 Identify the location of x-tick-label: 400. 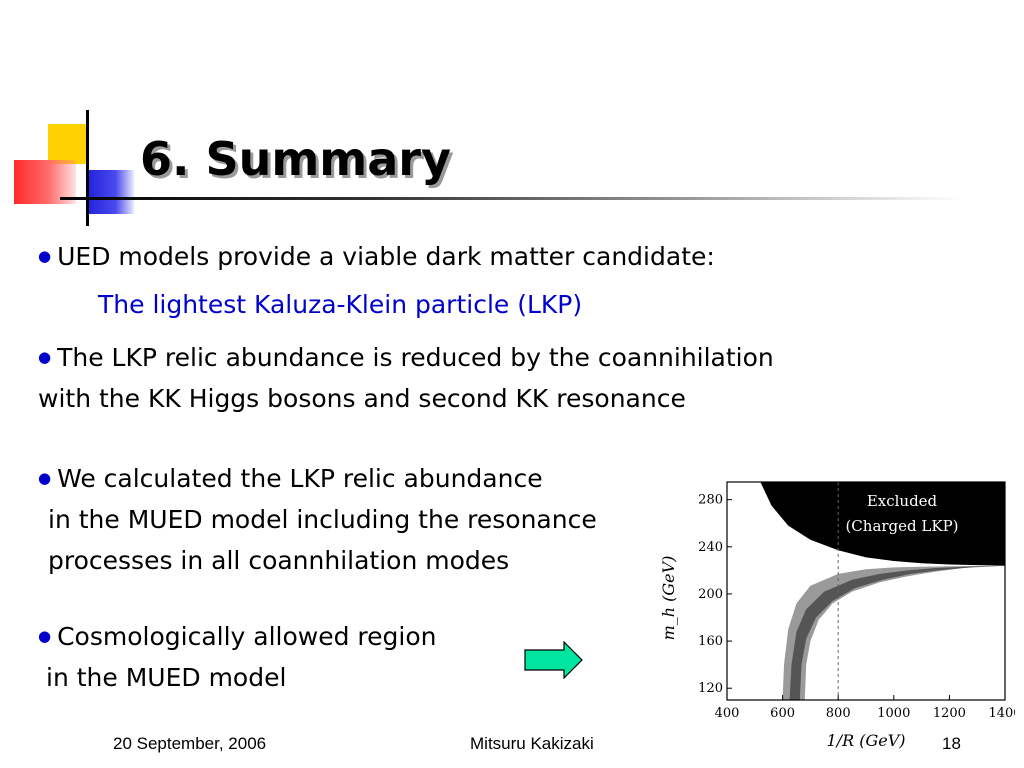
(727, 713).